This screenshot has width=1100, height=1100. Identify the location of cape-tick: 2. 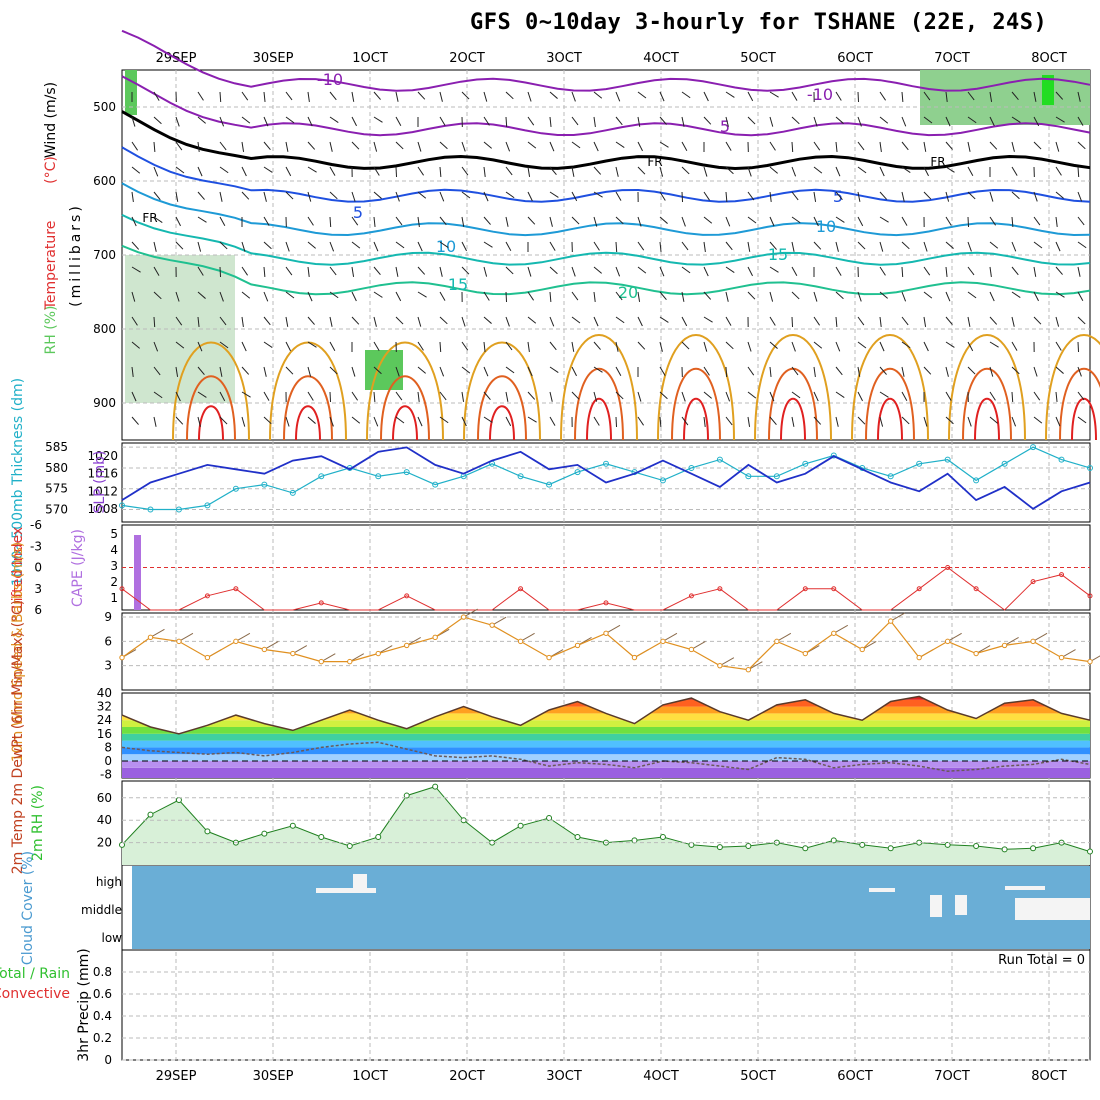
(114, 582).